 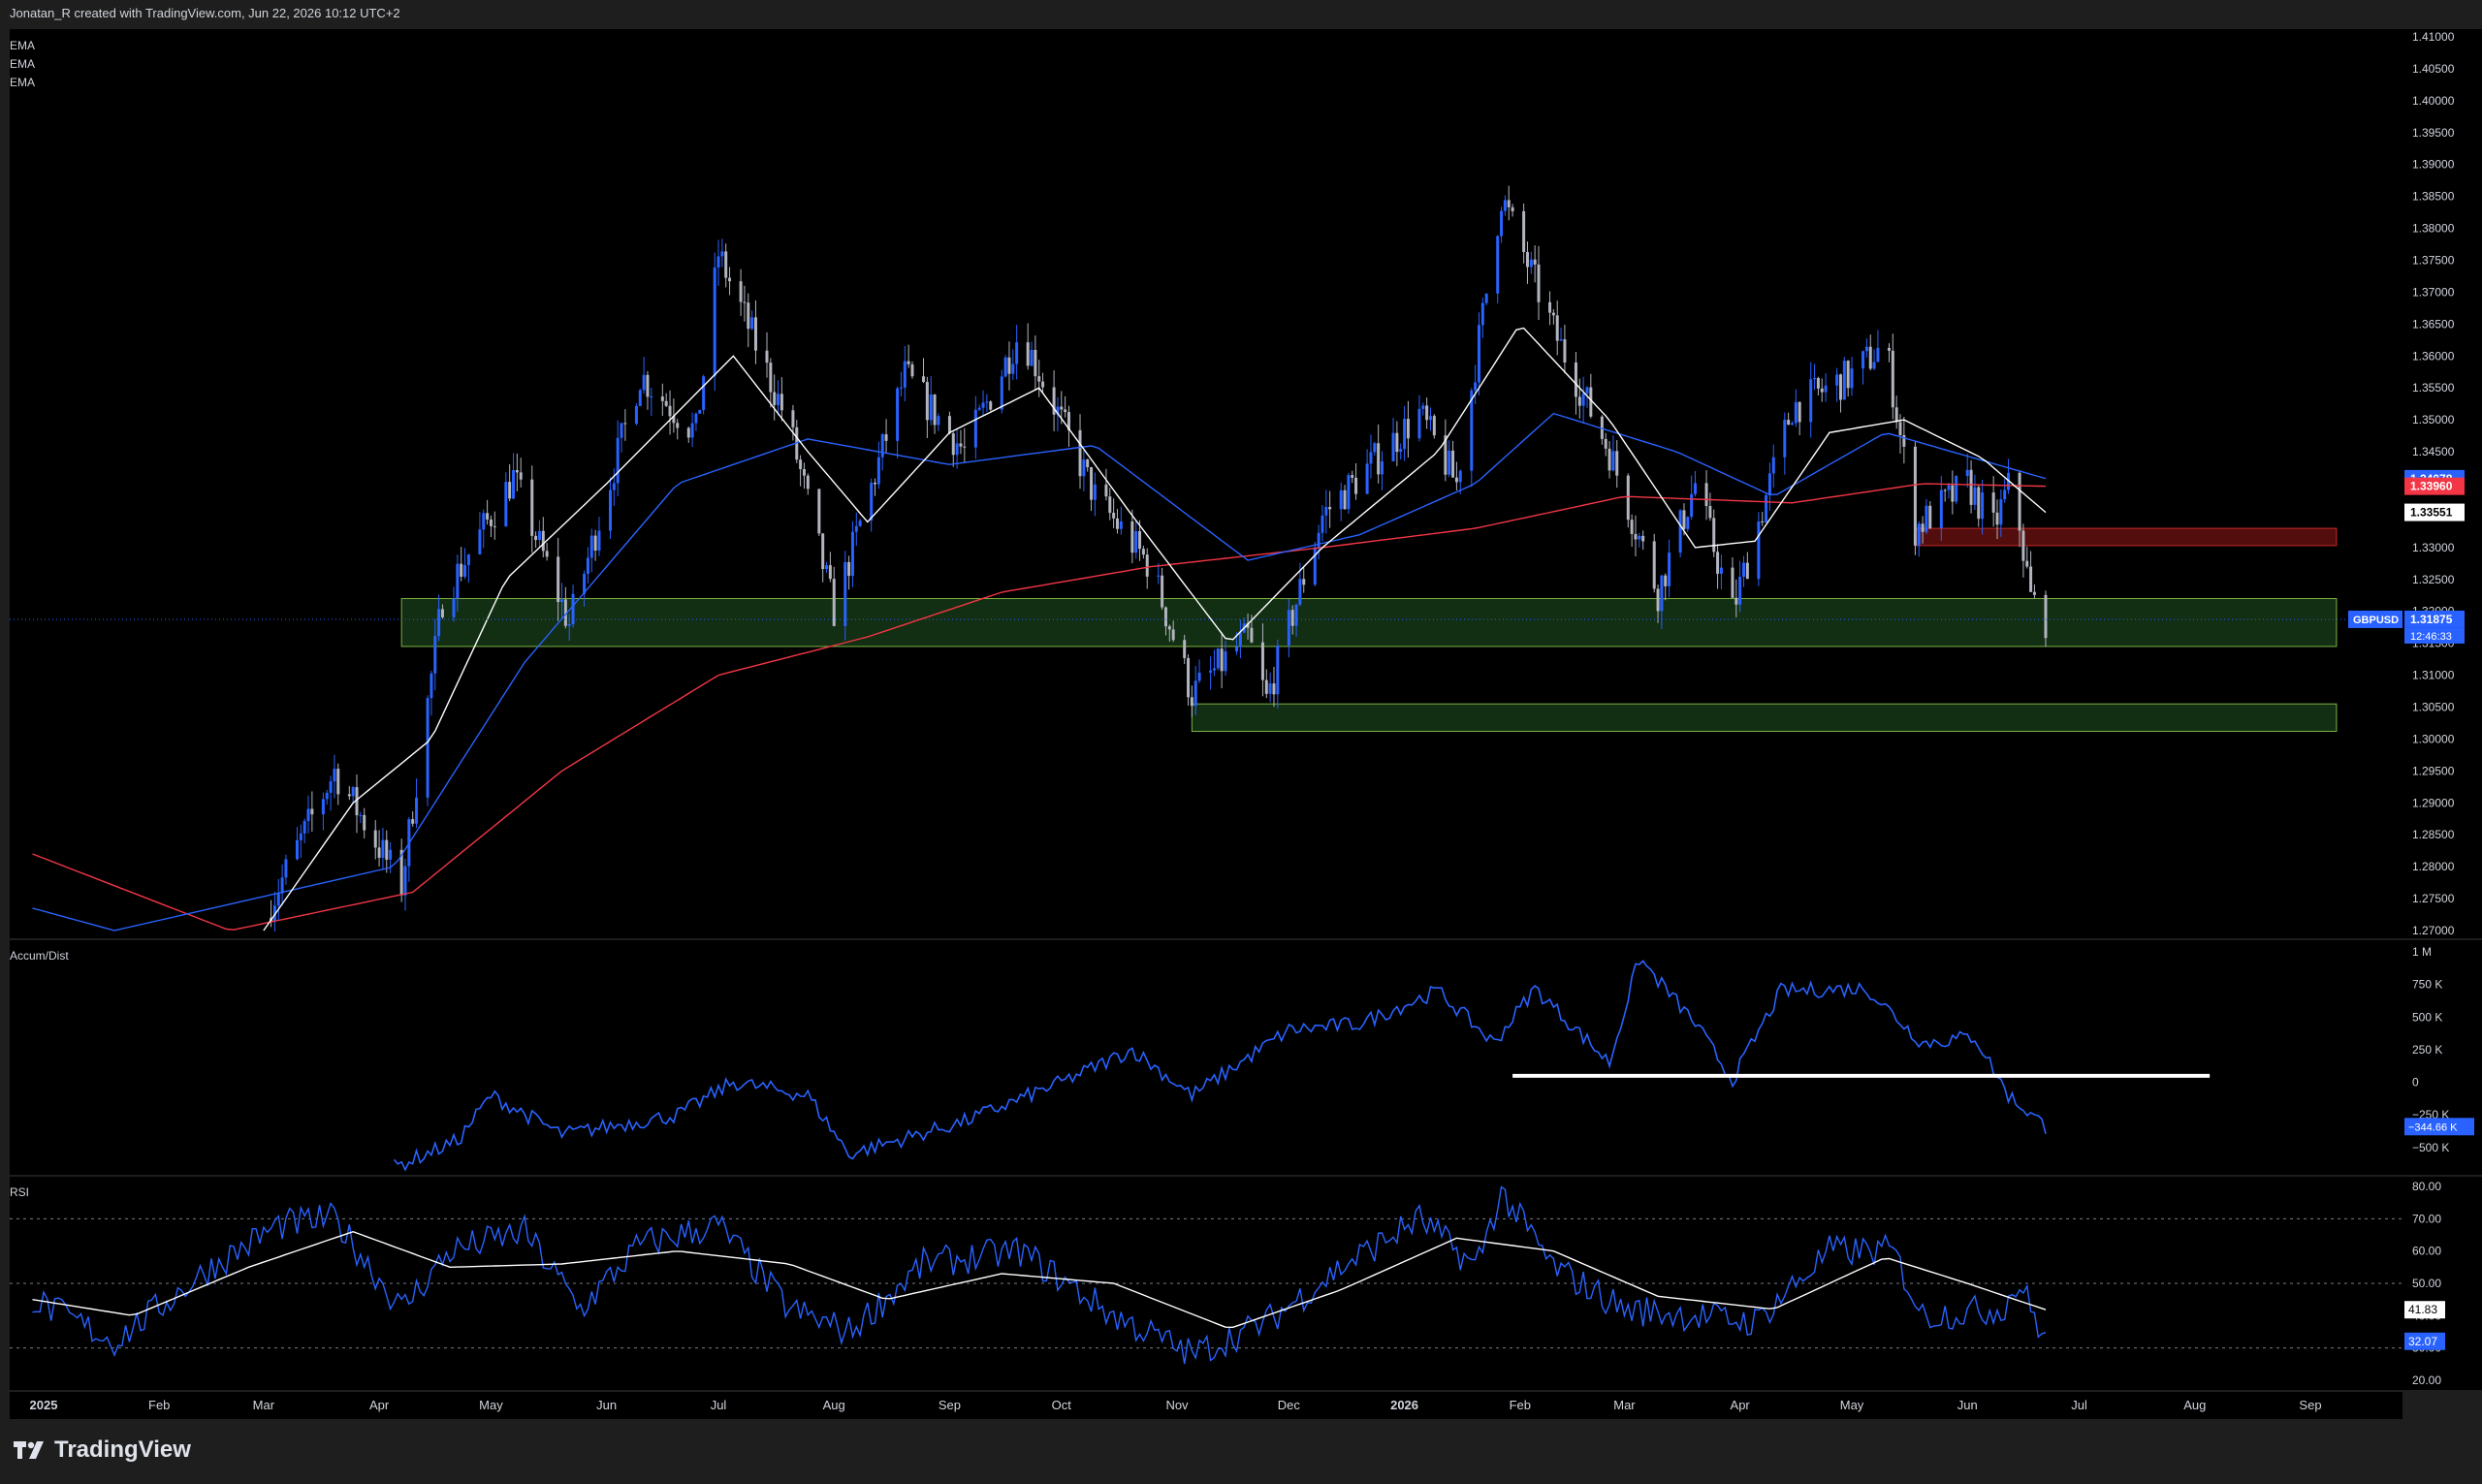 I want to click on ad-tick-label: 500 K, so click(x=2427, y=1017).